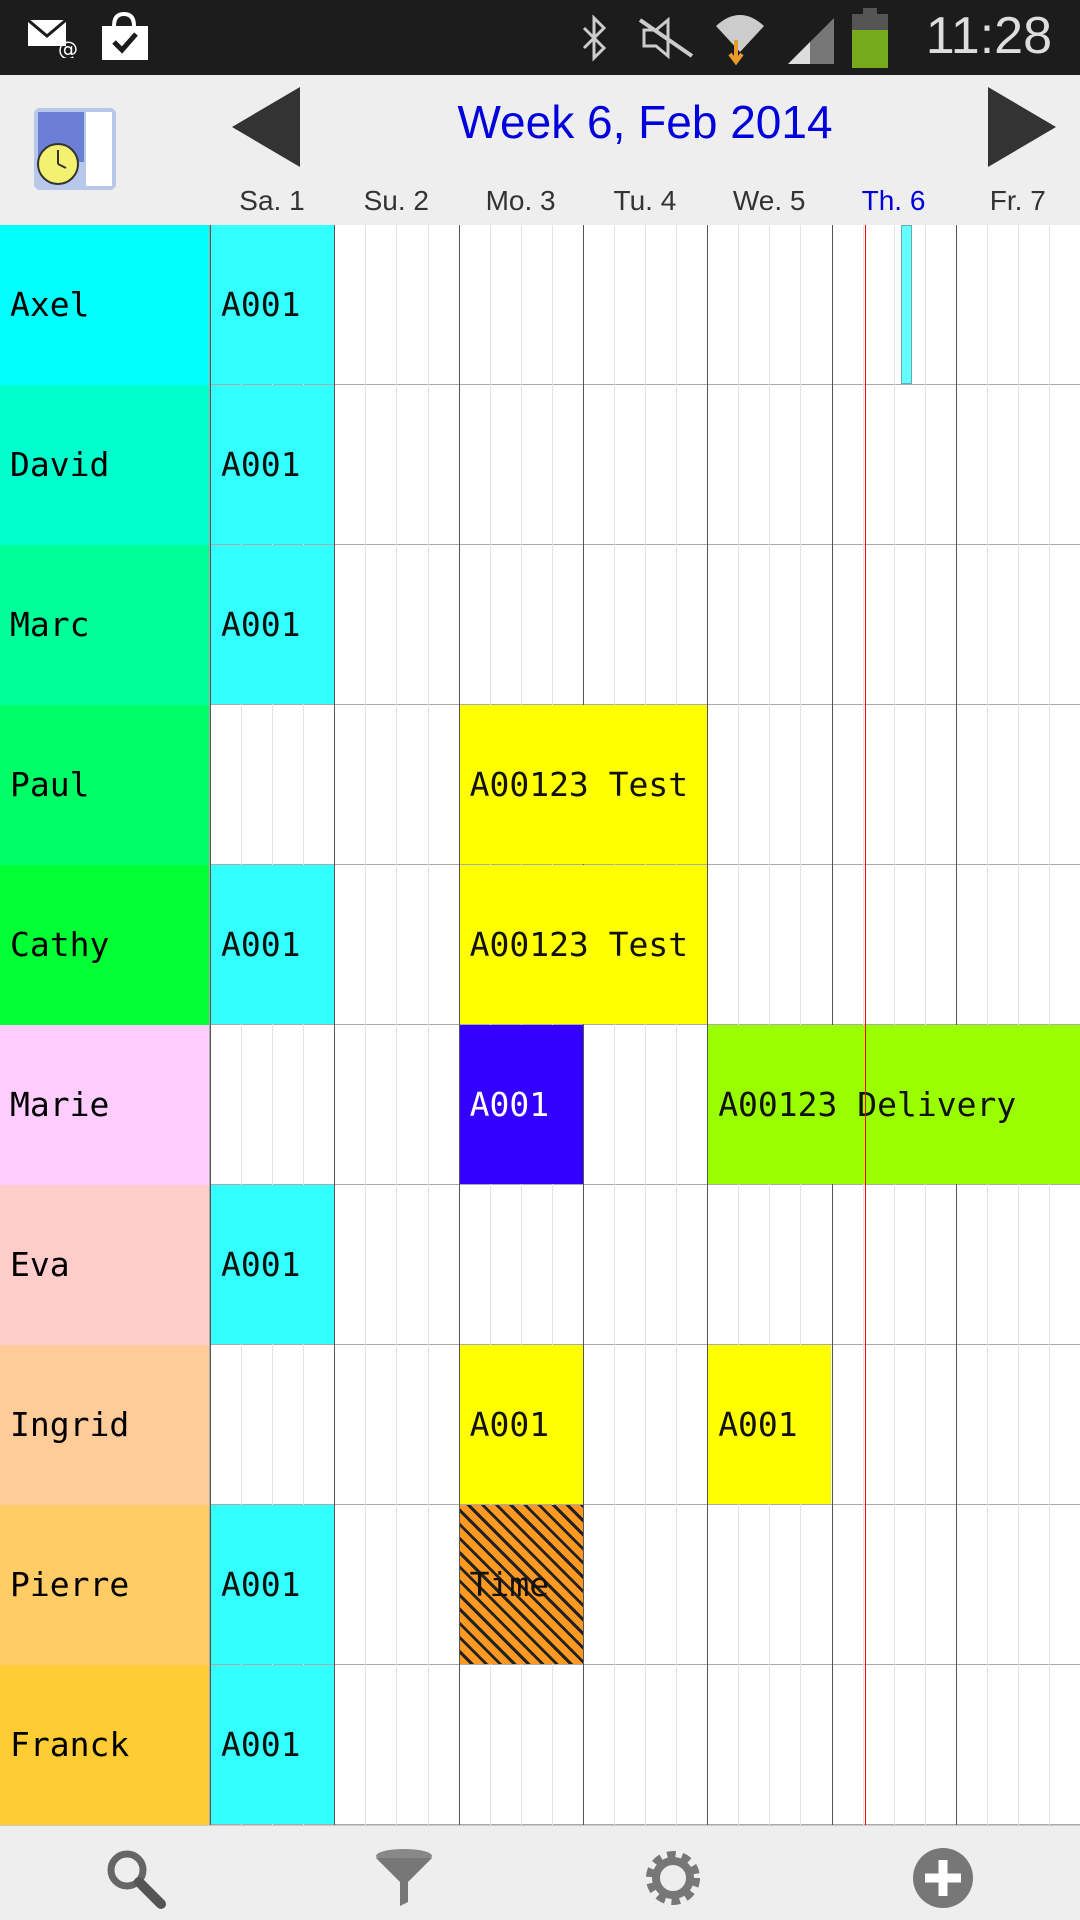 This screenshot has width=1080, height=1920. What do you see at coordinates (740, 40) in the screenshot?
I see `wifi-icon` at bounding box center [740, 40].